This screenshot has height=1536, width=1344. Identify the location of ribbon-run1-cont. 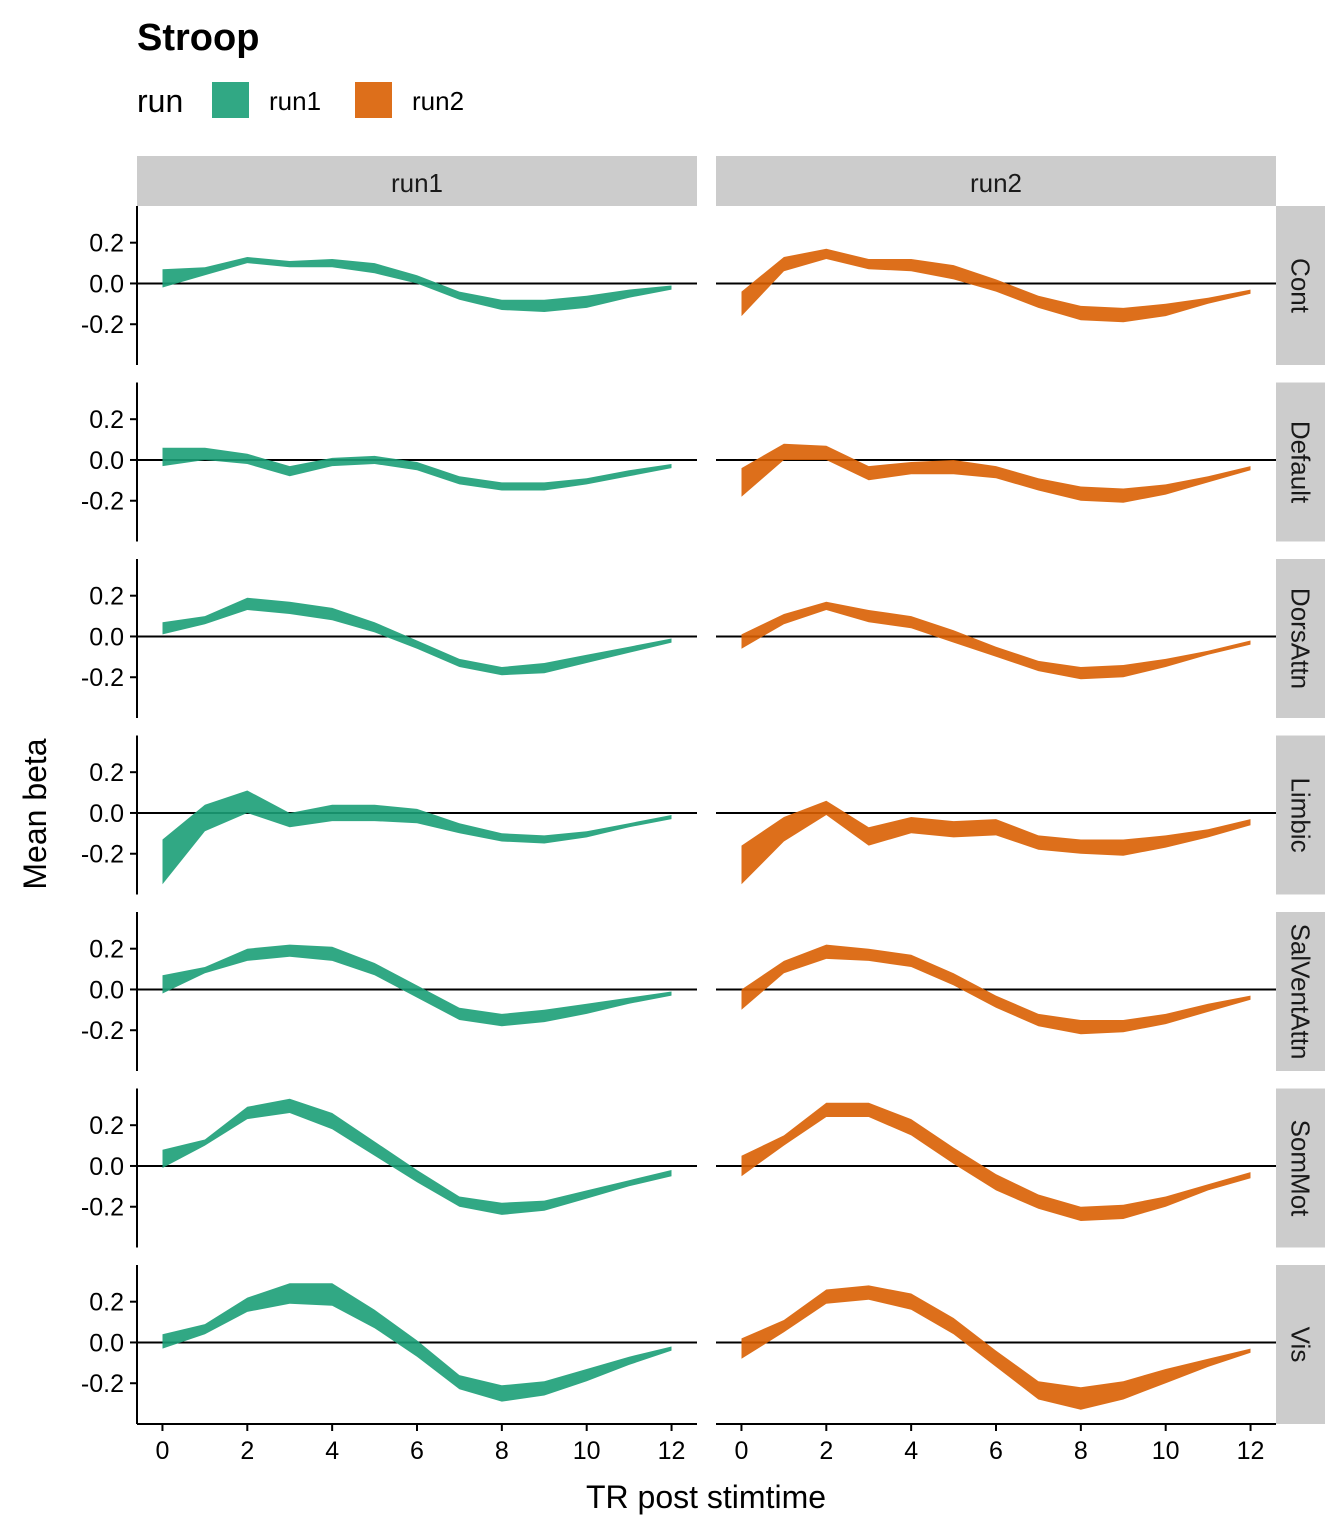
(417, 284).